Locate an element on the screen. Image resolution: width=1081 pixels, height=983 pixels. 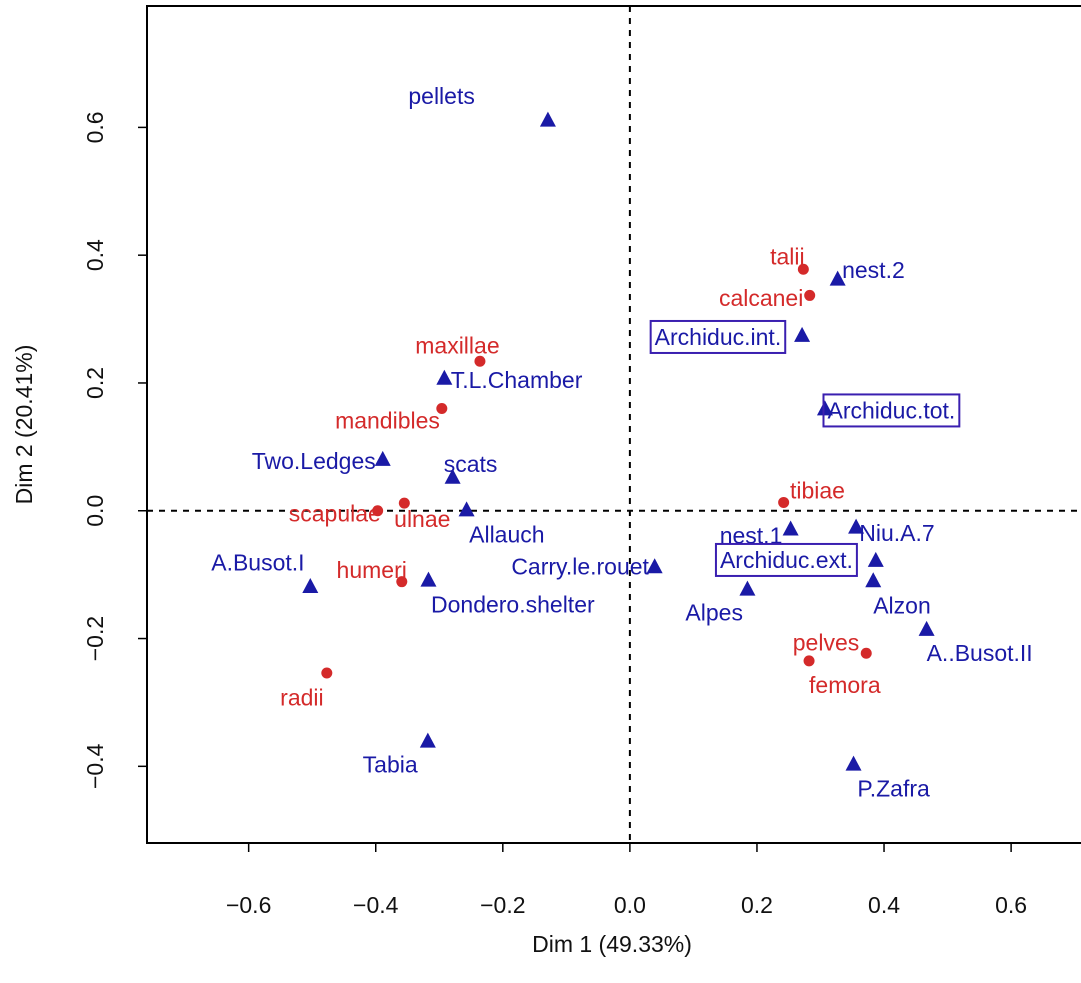
y-tick-label: 0.6 is located at coordinates (95, 127).